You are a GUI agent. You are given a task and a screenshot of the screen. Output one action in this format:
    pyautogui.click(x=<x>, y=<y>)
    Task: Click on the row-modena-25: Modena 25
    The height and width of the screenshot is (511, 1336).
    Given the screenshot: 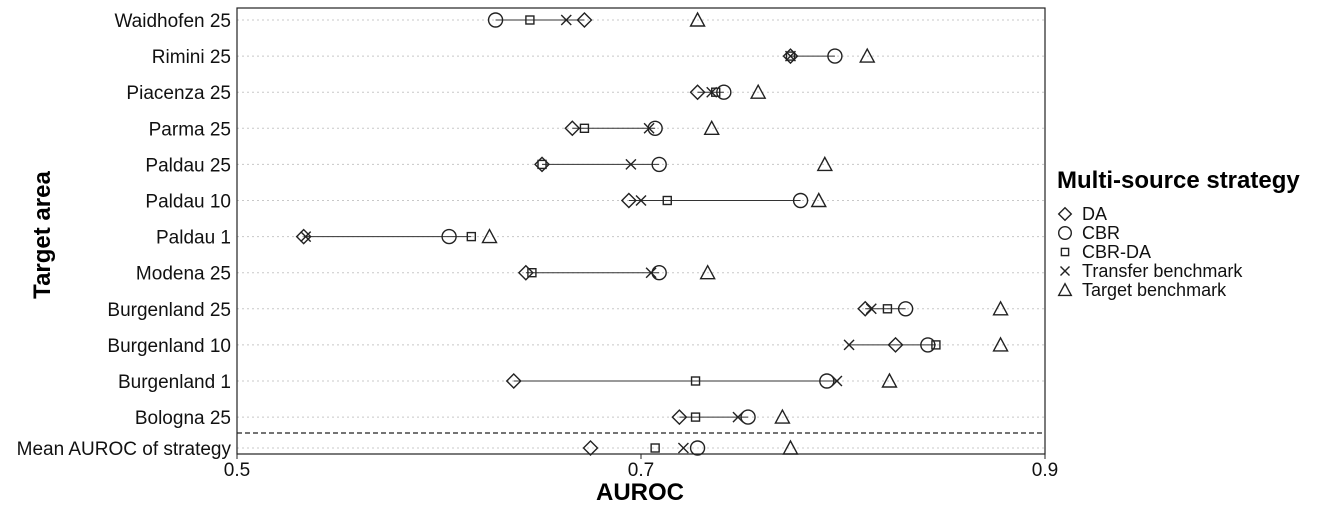 What is the action you would take?
    pyautogui.click(x=426, y=274)
    